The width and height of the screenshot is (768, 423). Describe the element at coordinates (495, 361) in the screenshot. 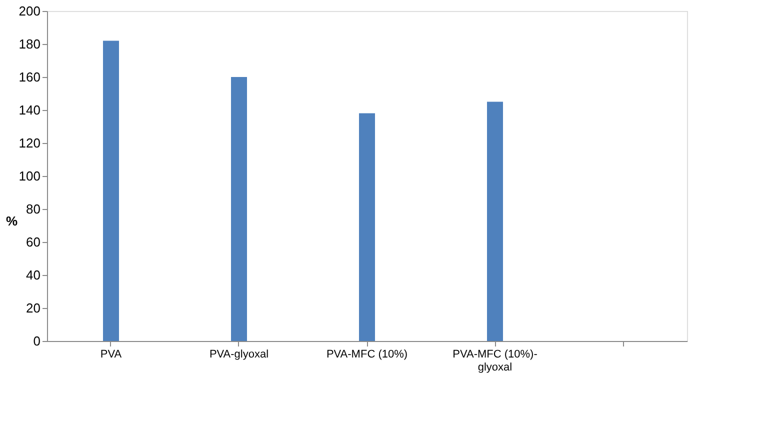

I see `x-tick-label: PVA-MFC (10%)- glyoxal` at that location.